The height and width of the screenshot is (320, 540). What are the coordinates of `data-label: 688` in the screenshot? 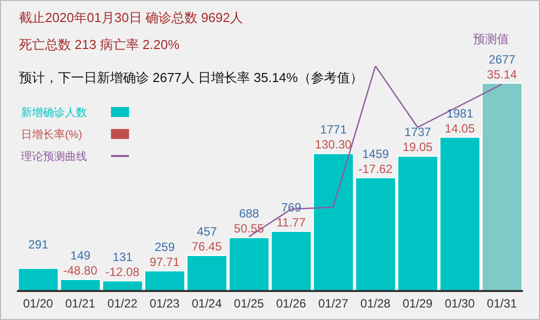 It's located at (249, 213).